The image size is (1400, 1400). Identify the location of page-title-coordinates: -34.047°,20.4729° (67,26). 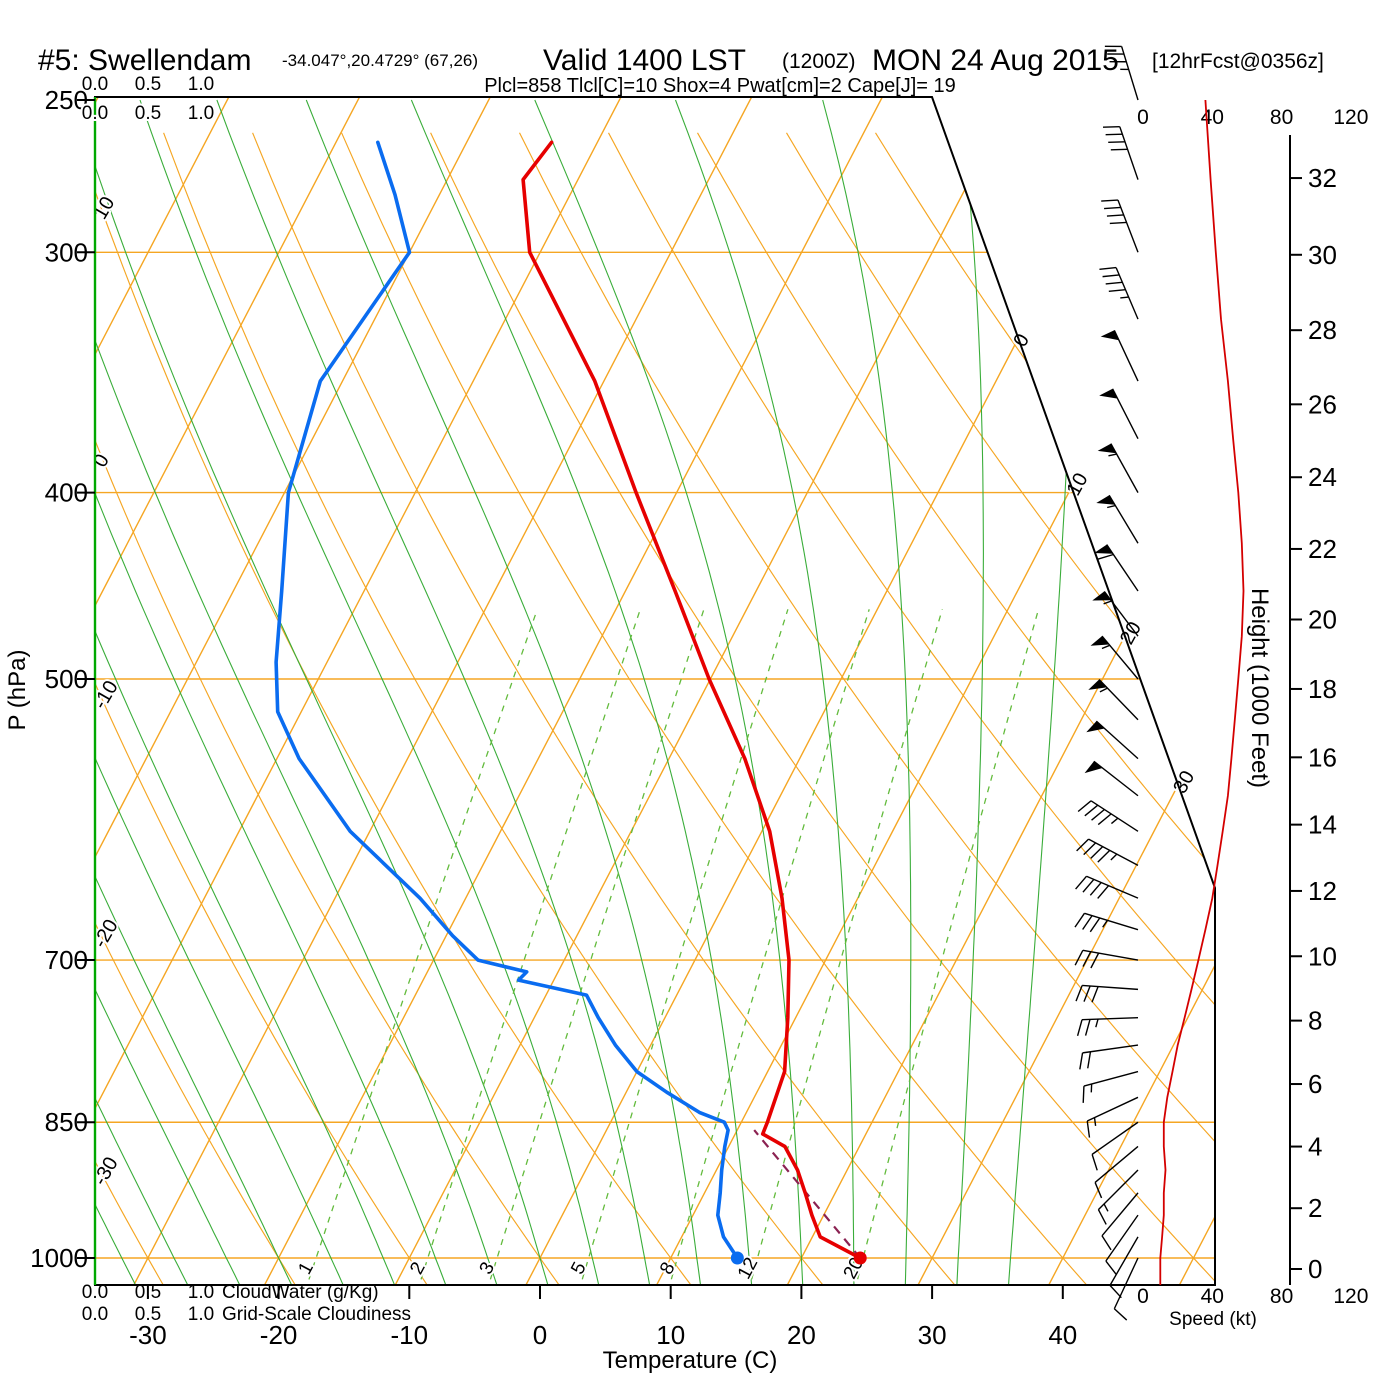
(380, 60).